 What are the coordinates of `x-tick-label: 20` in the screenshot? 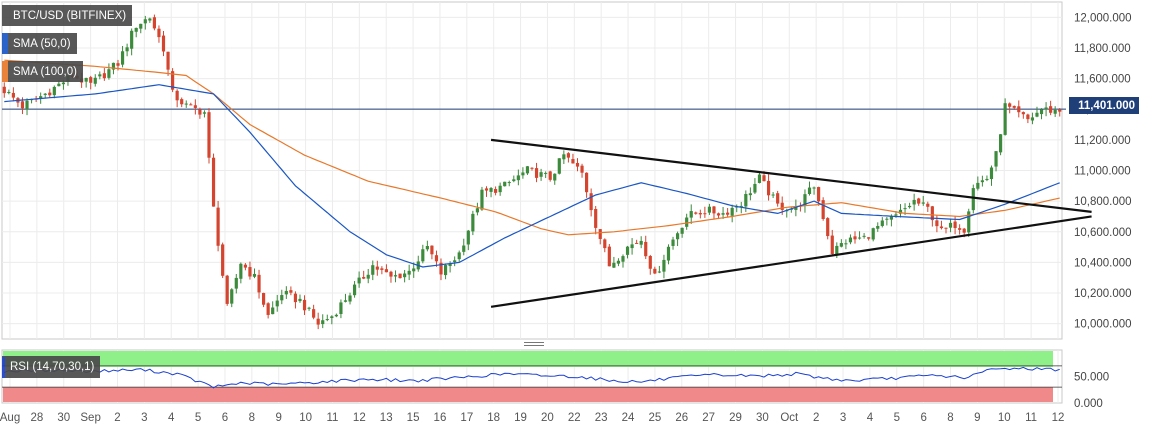 It's located at (547, 418).